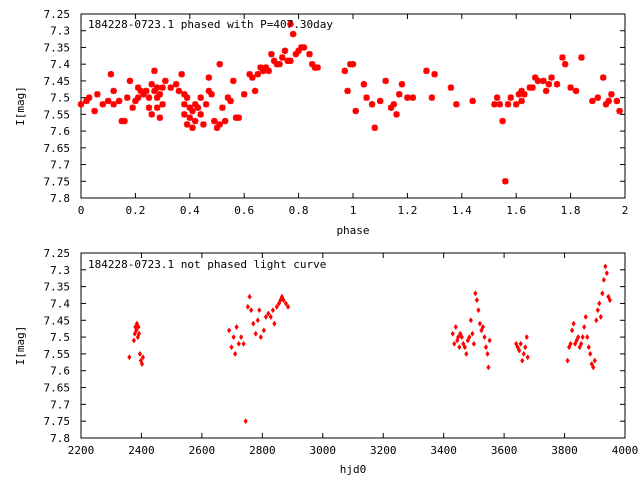  What do you see at coordinates (625, 210) in the screenshot?
I see `x-tick-label: 2` at bounding box center [625, 210].